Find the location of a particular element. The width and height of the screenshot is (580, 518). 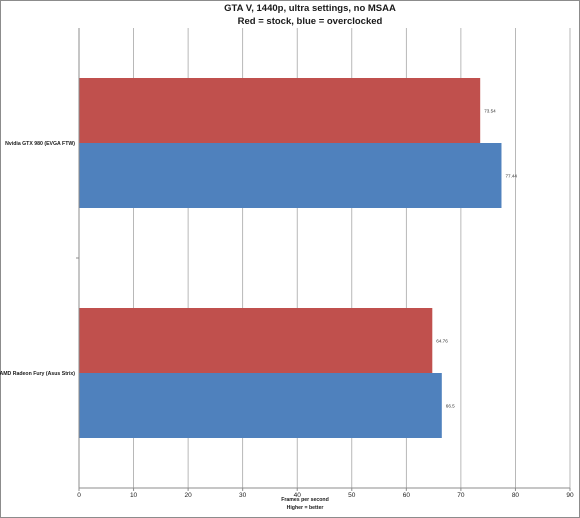

value-label-0-1: 77.44 is located at coordinates (511, 176).